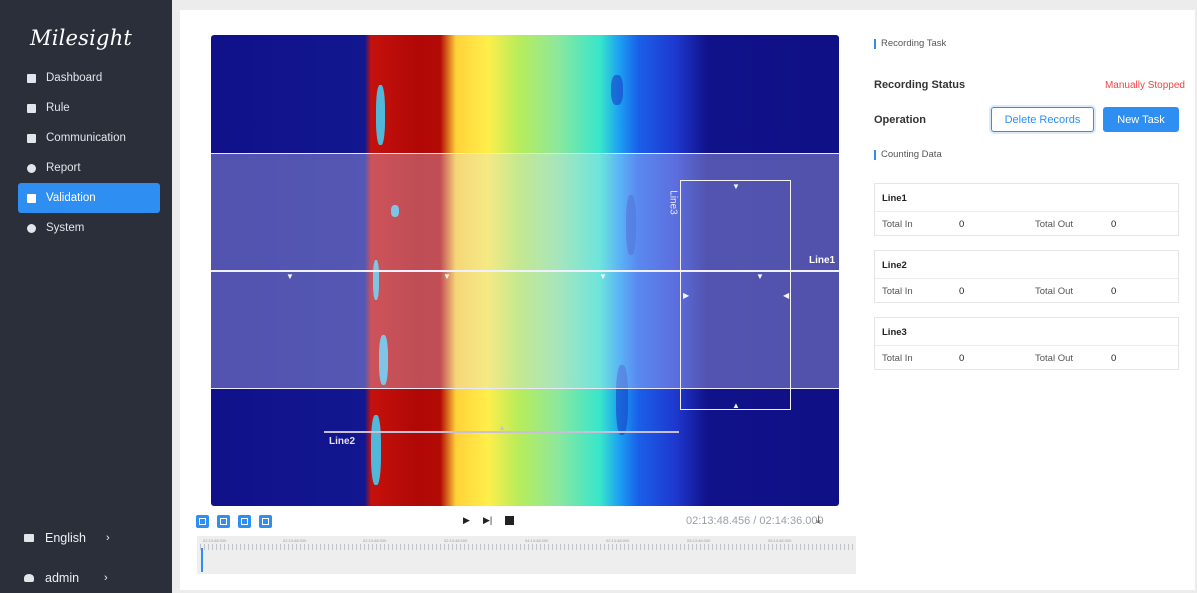 The width and height of the screenshot is (1197, 593). I want to click on recording-status-value: Manually Stopped, so click(1144, 85).